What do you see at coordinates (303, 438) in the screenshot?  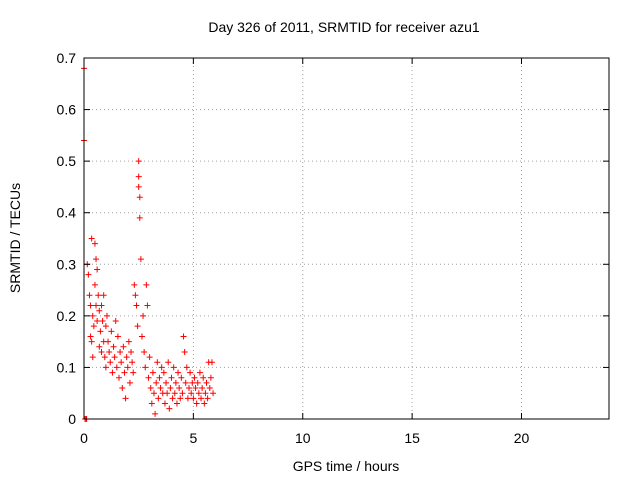 I see `x-tick-label: 10` at bounding box center [303, 438].